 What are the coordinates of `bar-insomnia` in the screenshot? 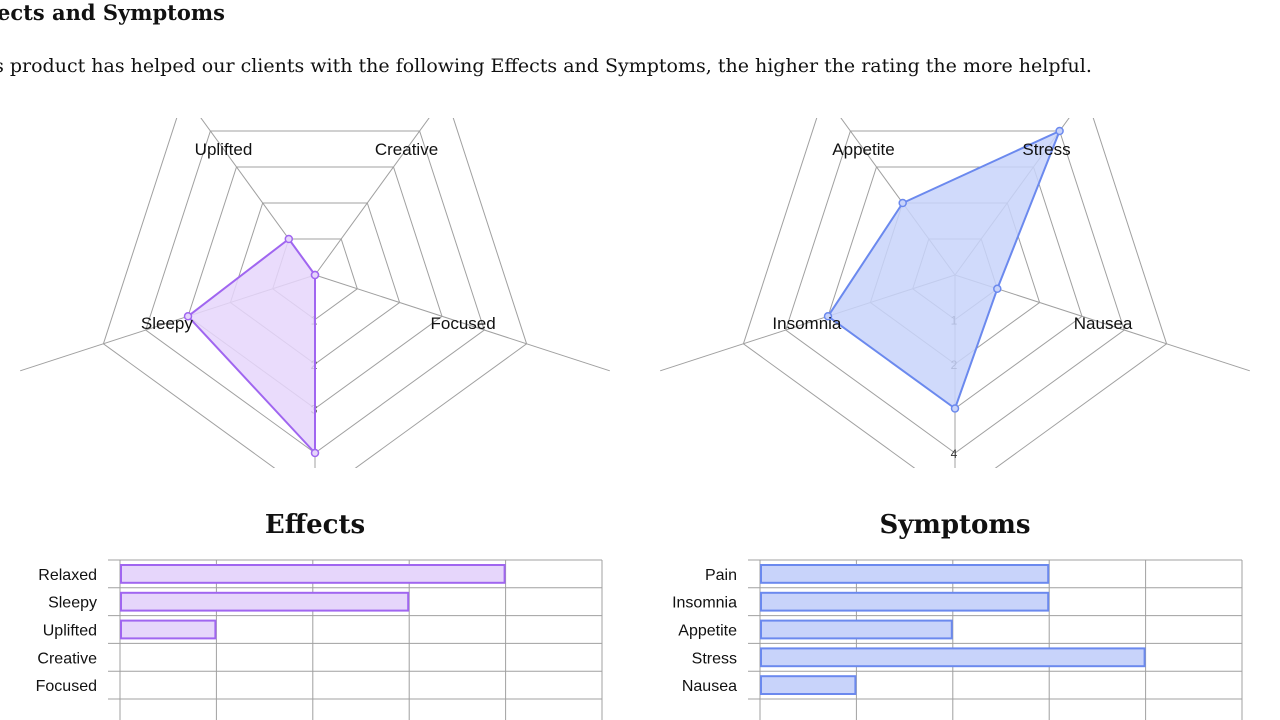 It's located at (905, 601).